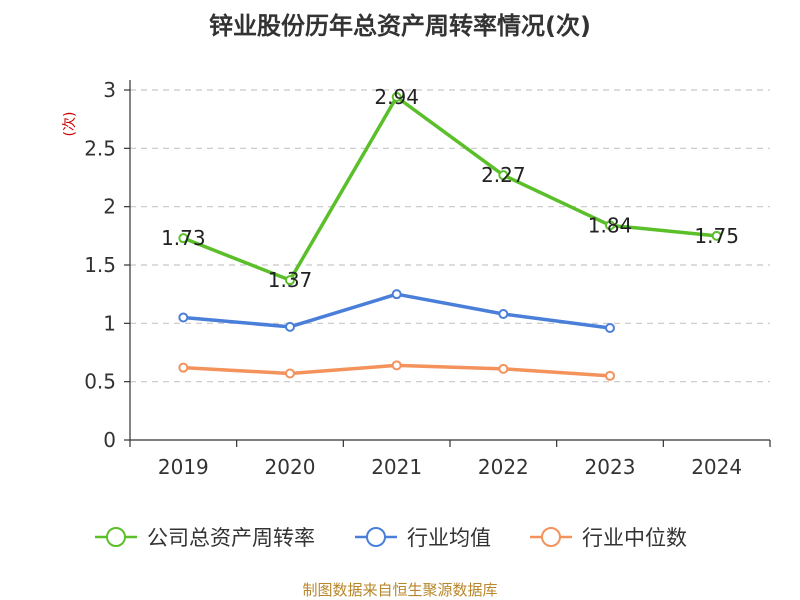 The width and height of the screenshot is (800, 600). I want to click on x-tick-label: 2019, so click(183, 467).